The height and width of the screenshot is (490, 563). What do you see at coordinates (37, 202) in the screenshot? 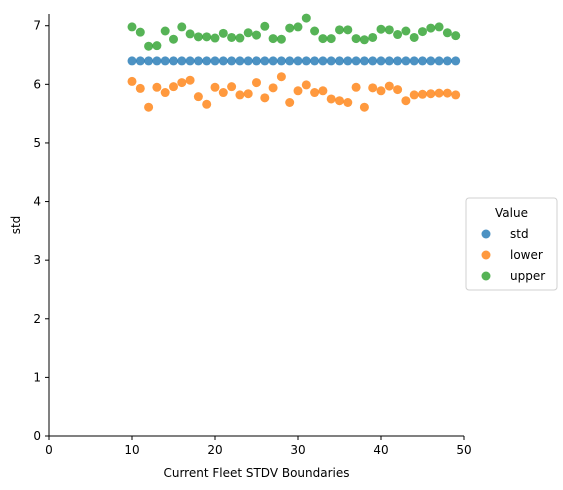
I see `y-tick-label-4: 4` at bounding box center [37, 202].